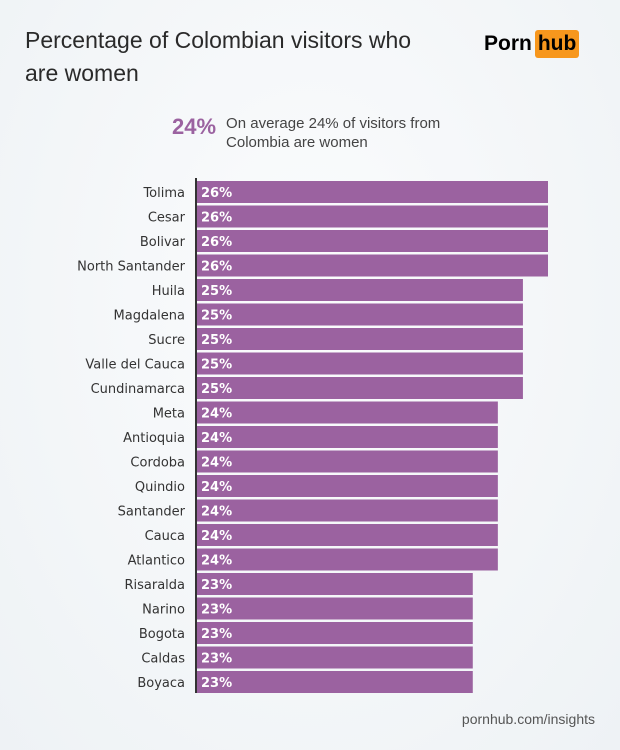 The width and height of the screenshot is (620, 750). Describe the element at coordinates (557, 44) in the screenshot. I see `logo-text-right: hub` at that location.